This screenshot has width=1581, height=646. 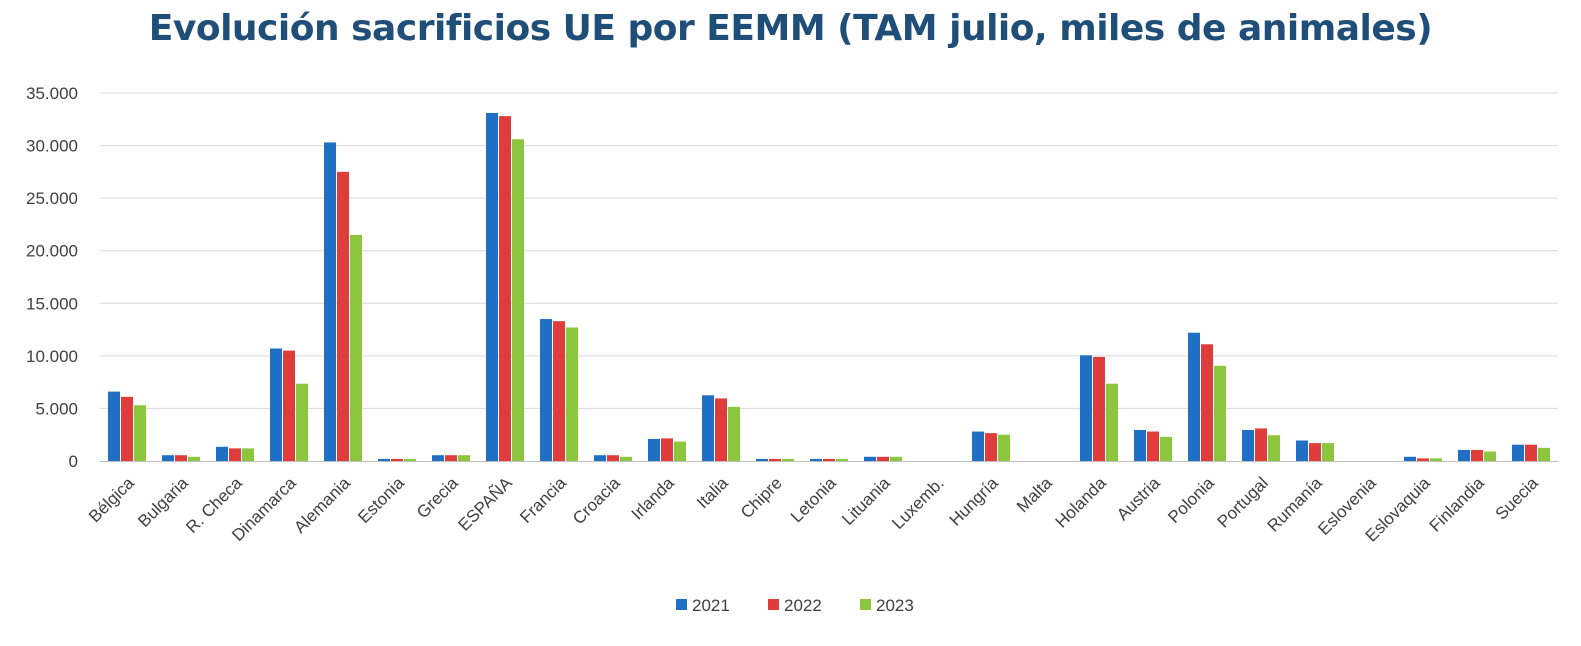 I want to click on x-category-label: Suecia, so click(x=1517, y=498).